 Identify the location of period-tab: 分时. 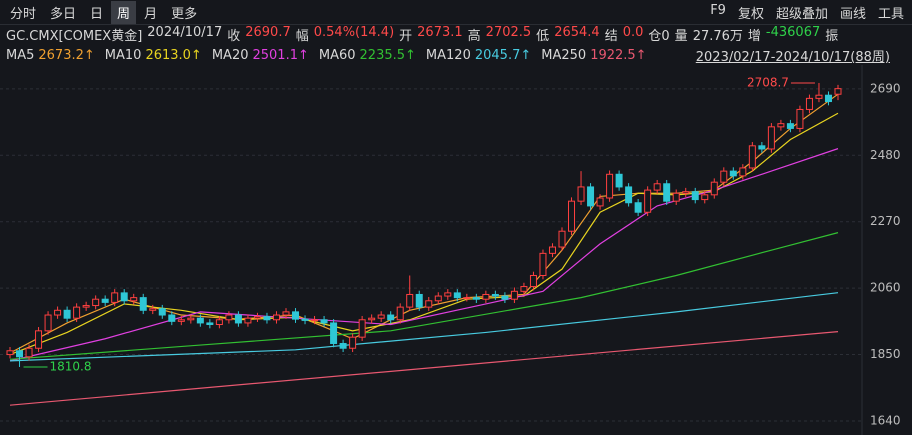
(23, 14).